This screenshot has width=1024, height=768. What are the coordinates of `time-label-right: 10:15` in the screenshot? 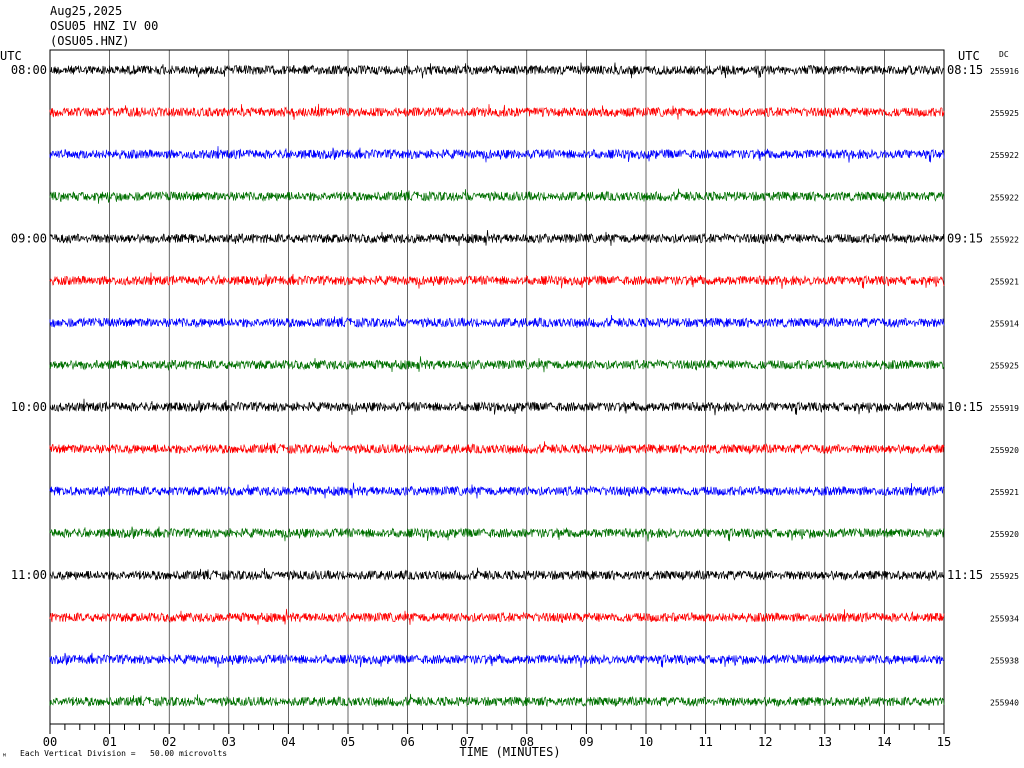 It's located at (965, 407).